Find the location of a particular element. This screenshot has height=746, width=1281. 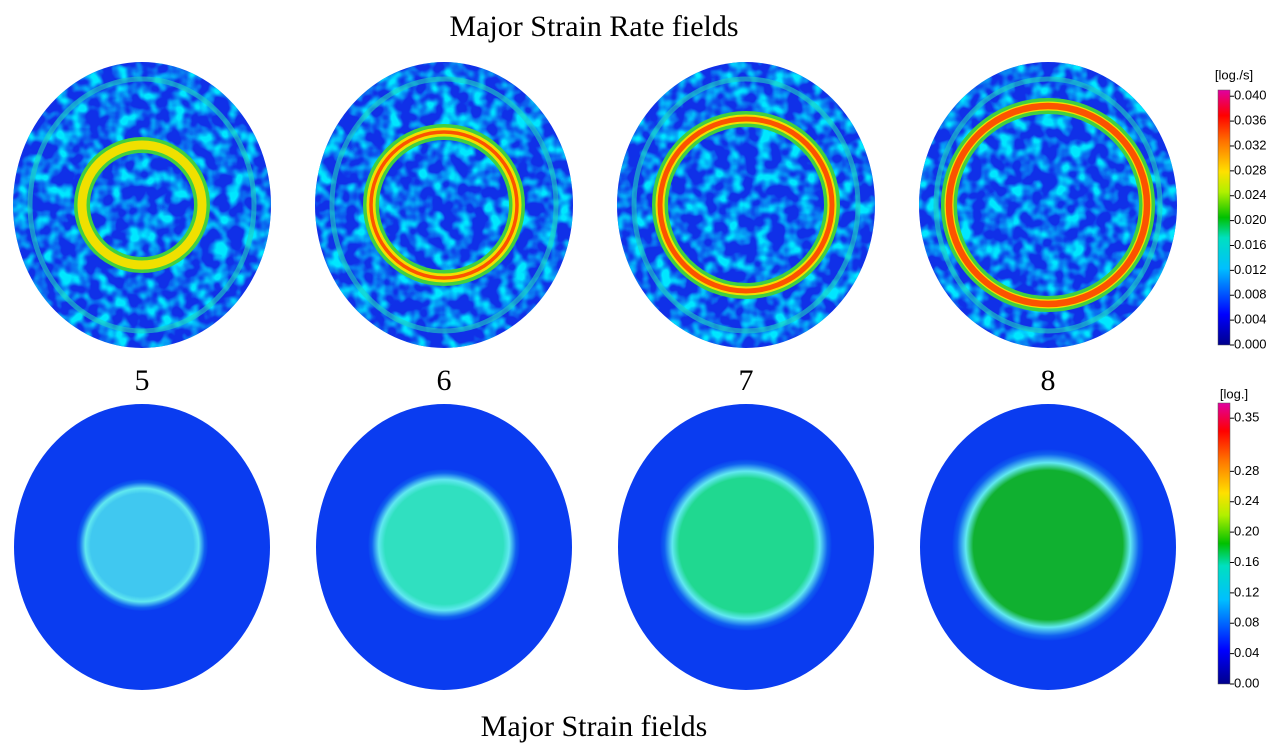

colorbar-tick-label: 0.036 is located at coordinates (1250, 120).